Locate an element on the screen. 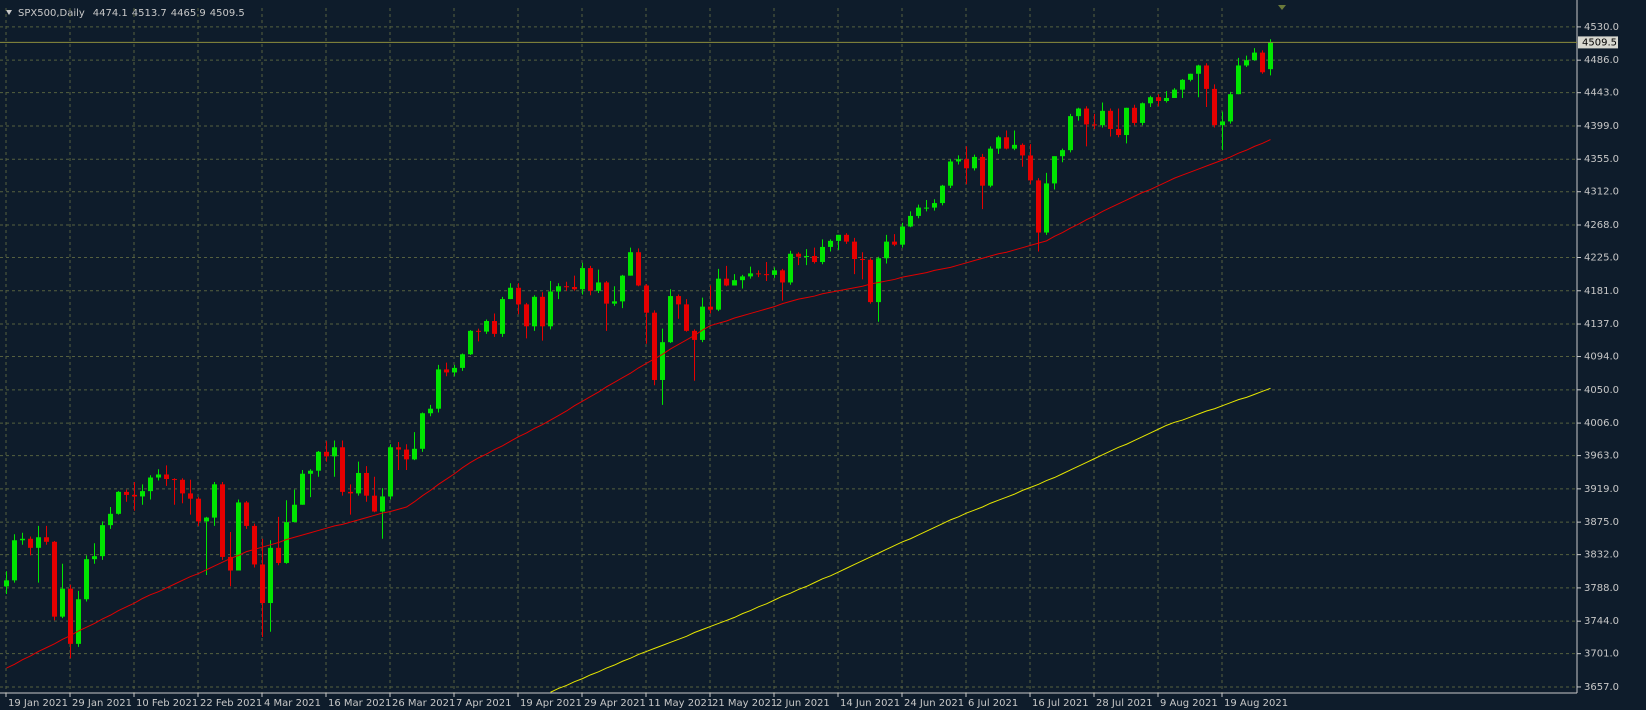 The width and height of the screenshot is (1646, 710). y-tick-label: 4225.0 is located at coordinates (1601, 258).